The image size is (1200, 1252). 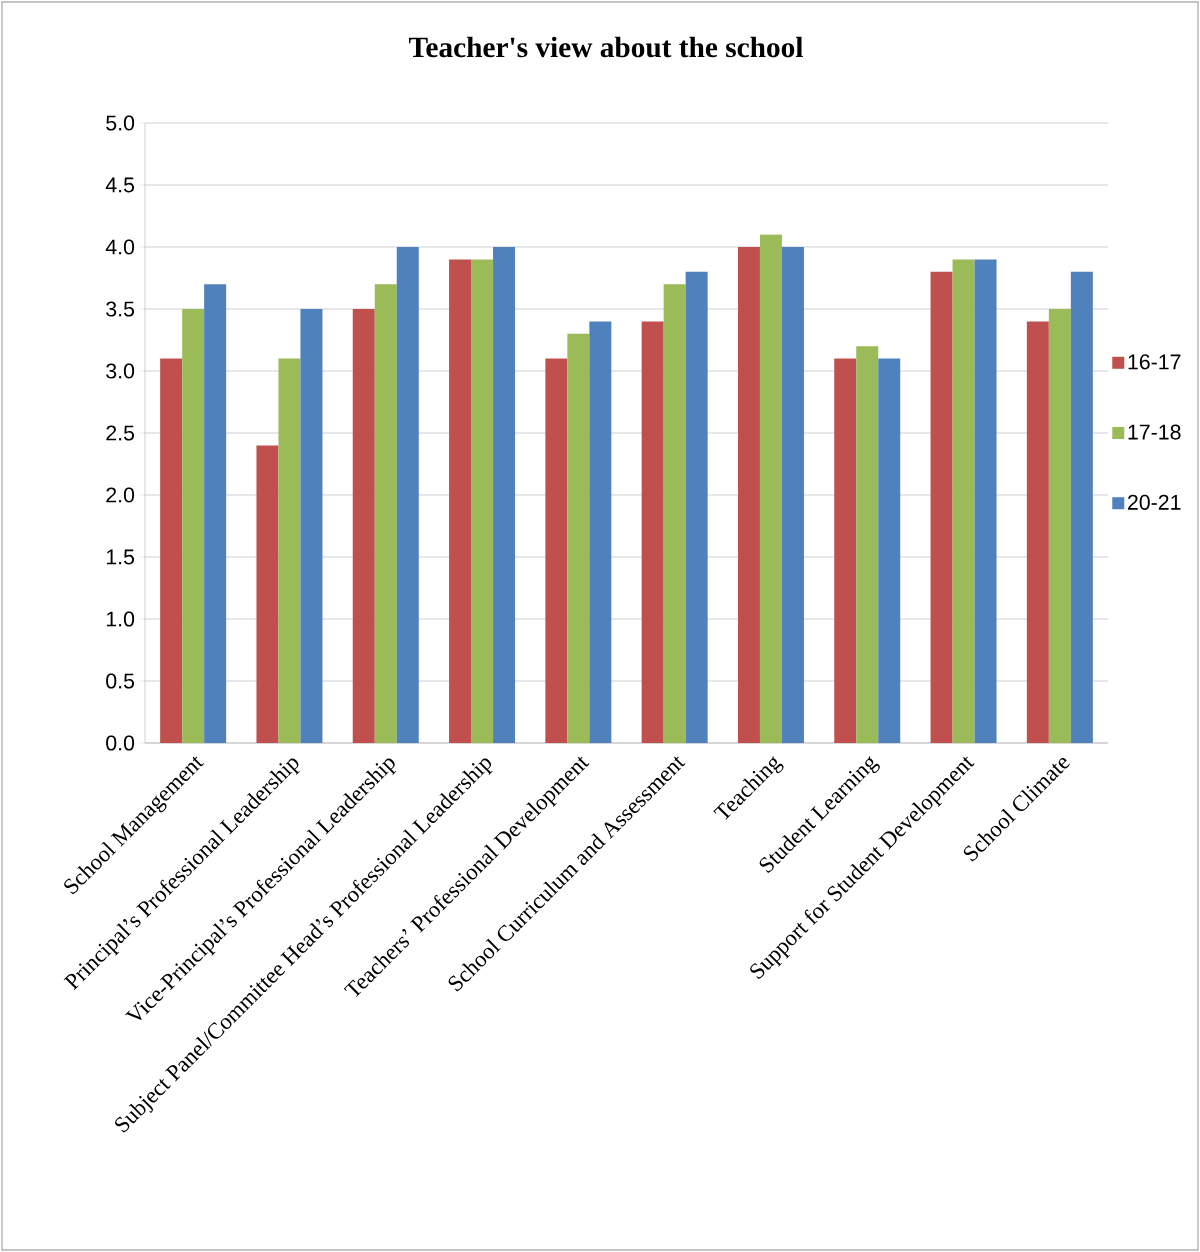 I want to click on y-tick-label: 1.0, so click(x=120, y=619).